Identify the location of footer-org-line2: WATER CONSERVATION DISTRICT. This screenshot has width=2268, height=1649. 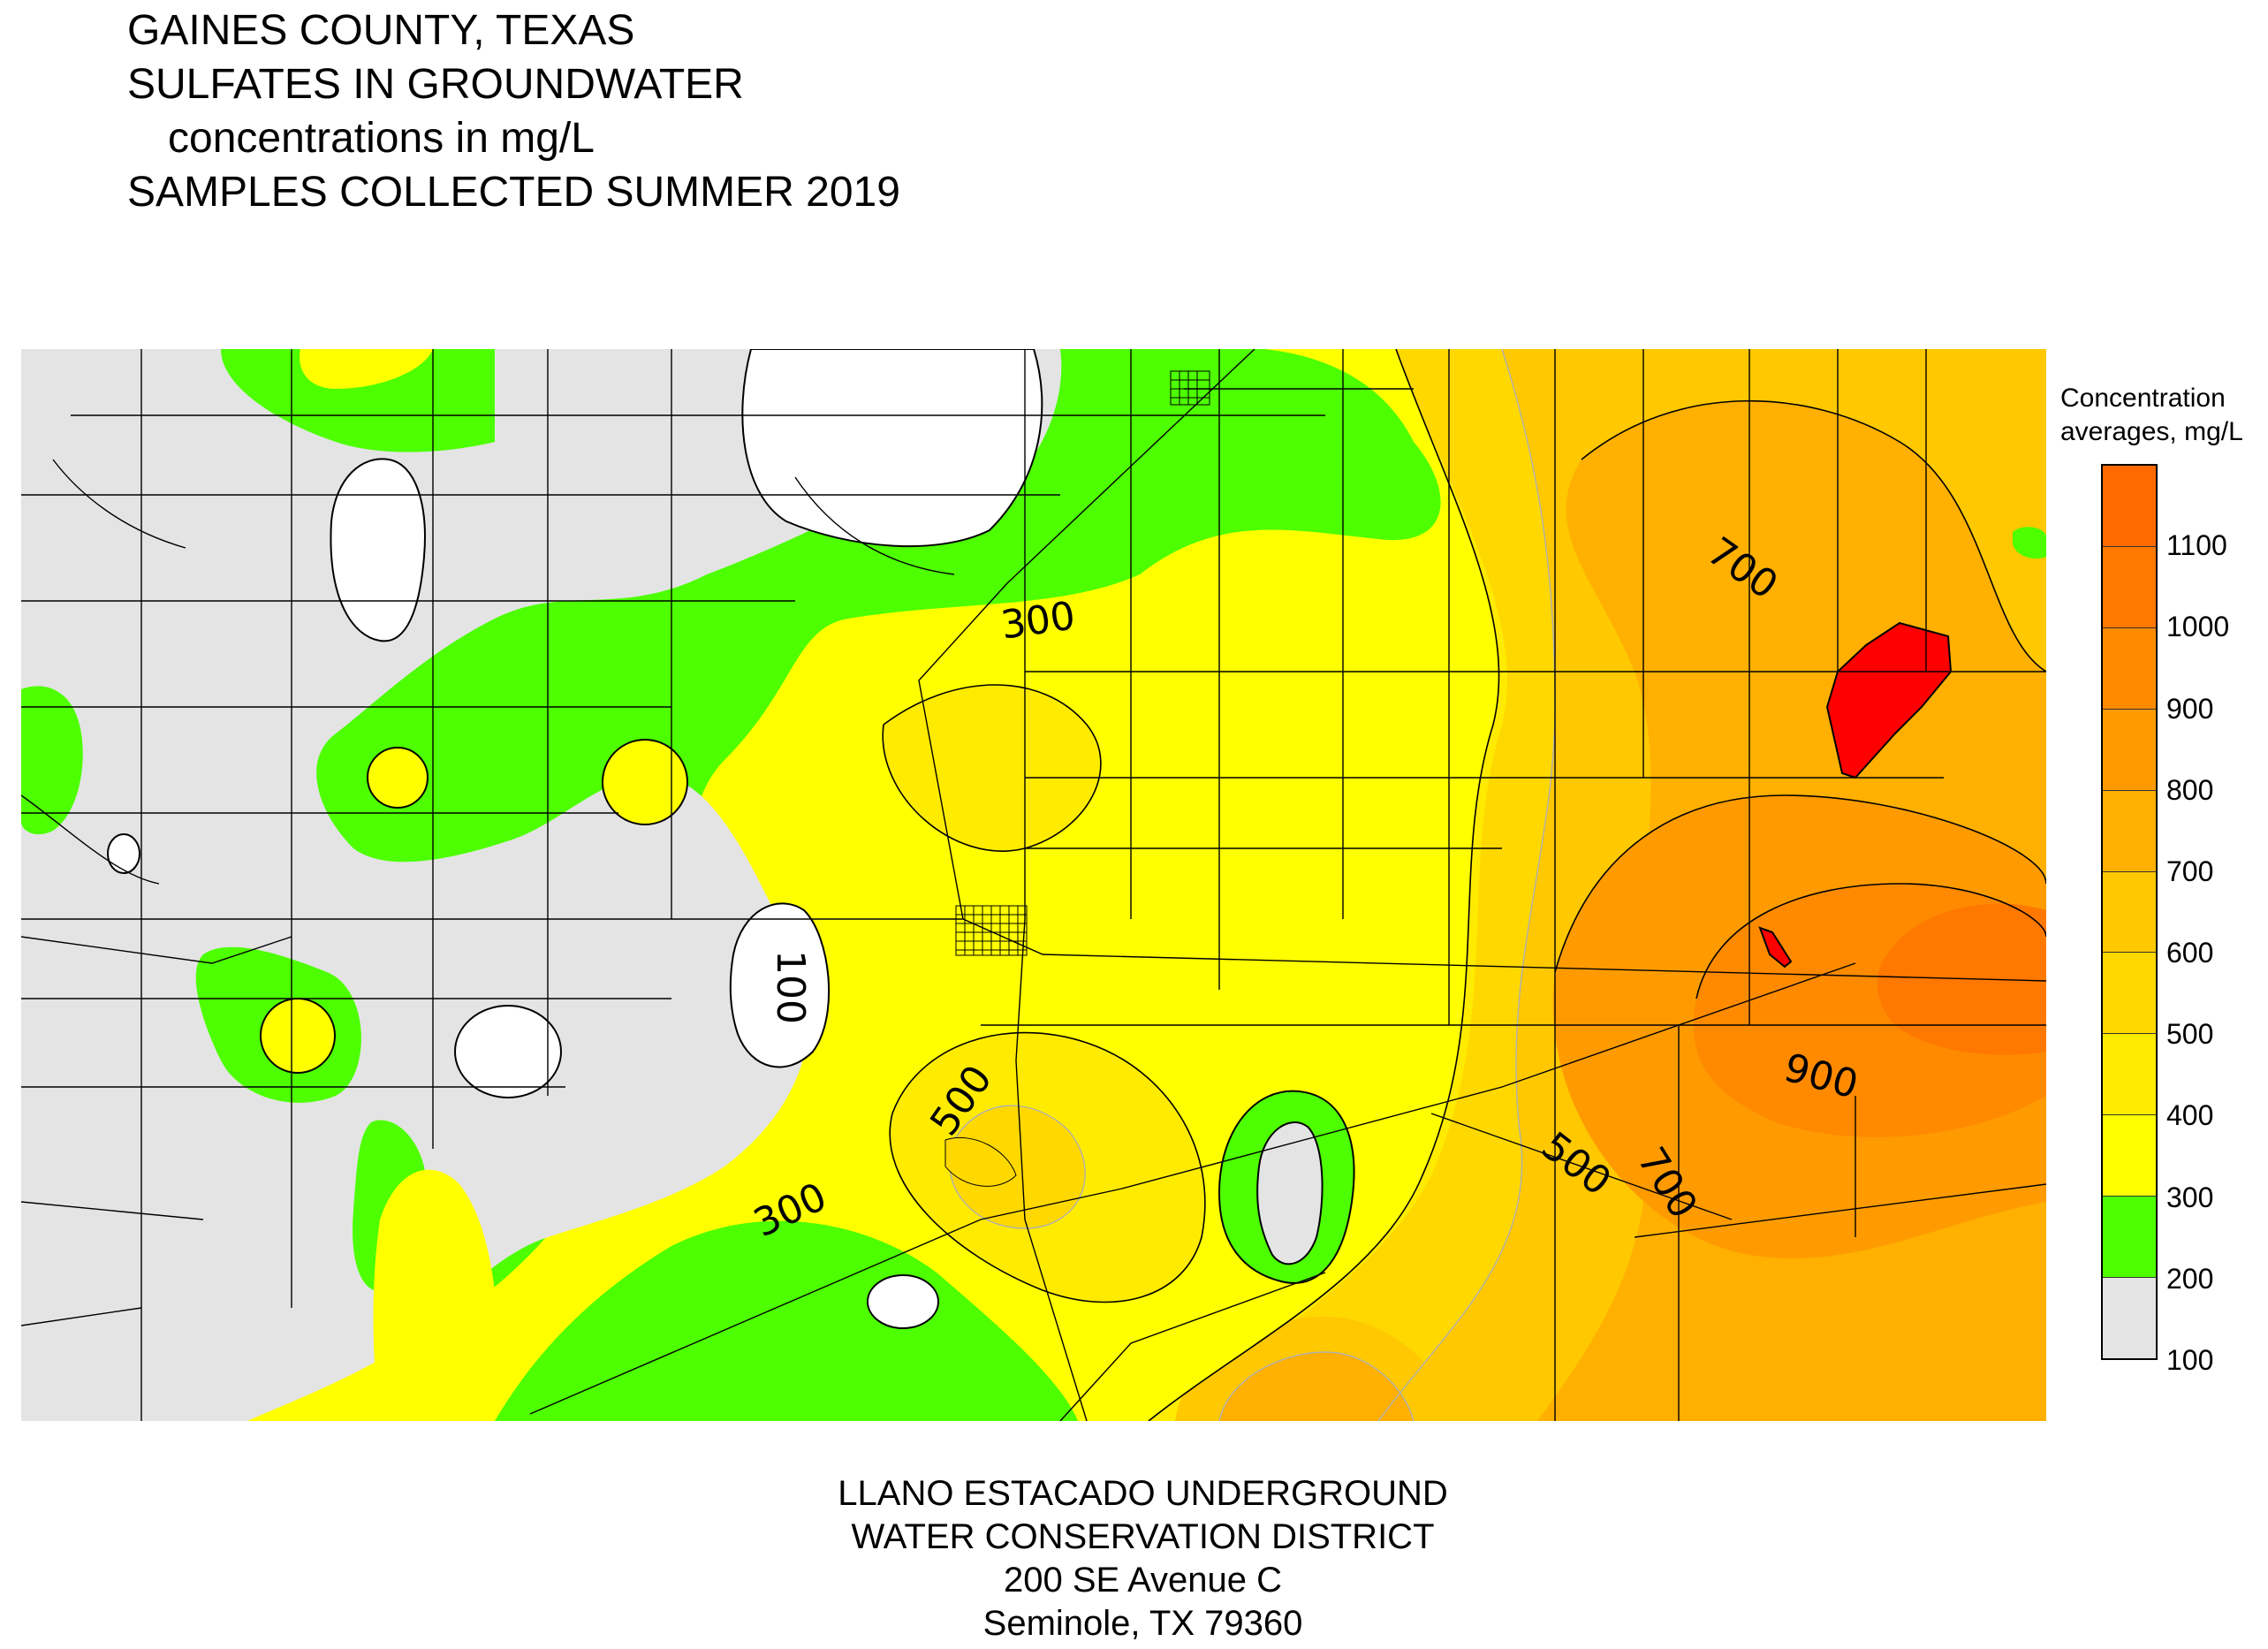
(1143, 1536).